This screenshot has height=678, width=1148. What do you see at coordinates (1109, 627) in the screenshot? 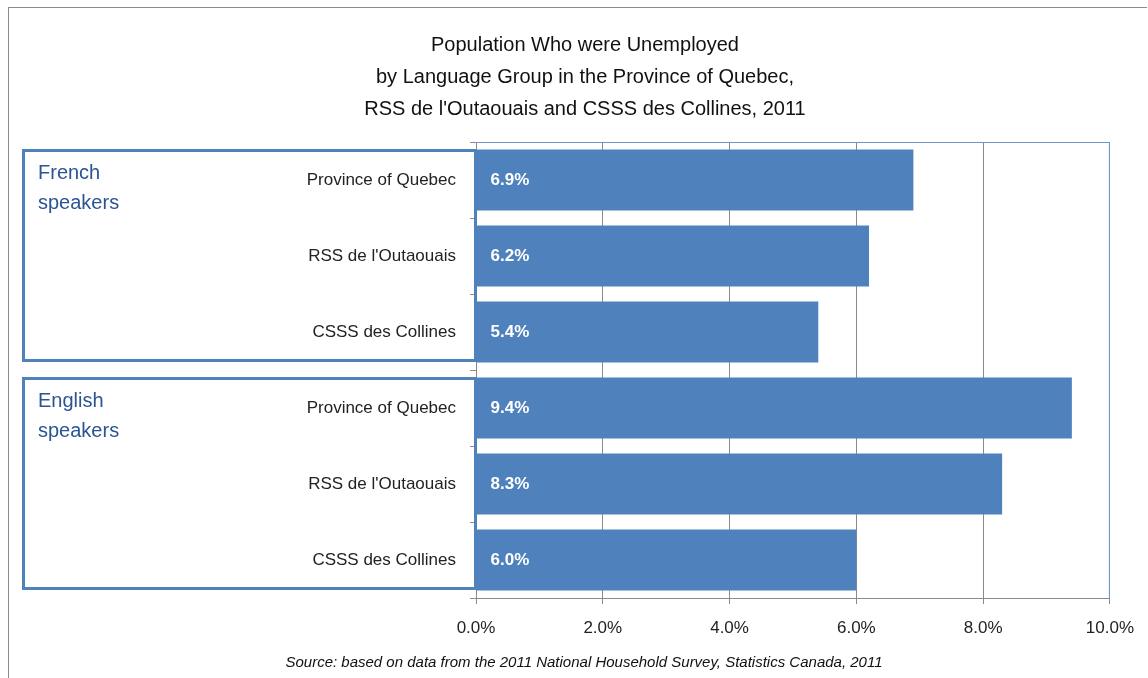
I see `x-tick-label: 10.0%` at bounding box center [1109, 627].